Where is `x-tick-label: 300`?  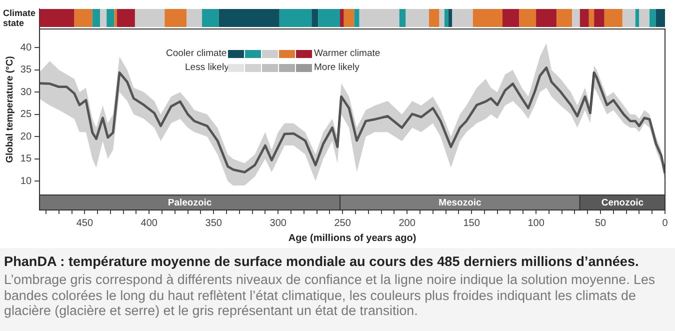
x-tick-label: 300 is located at coordinates (278, 223).